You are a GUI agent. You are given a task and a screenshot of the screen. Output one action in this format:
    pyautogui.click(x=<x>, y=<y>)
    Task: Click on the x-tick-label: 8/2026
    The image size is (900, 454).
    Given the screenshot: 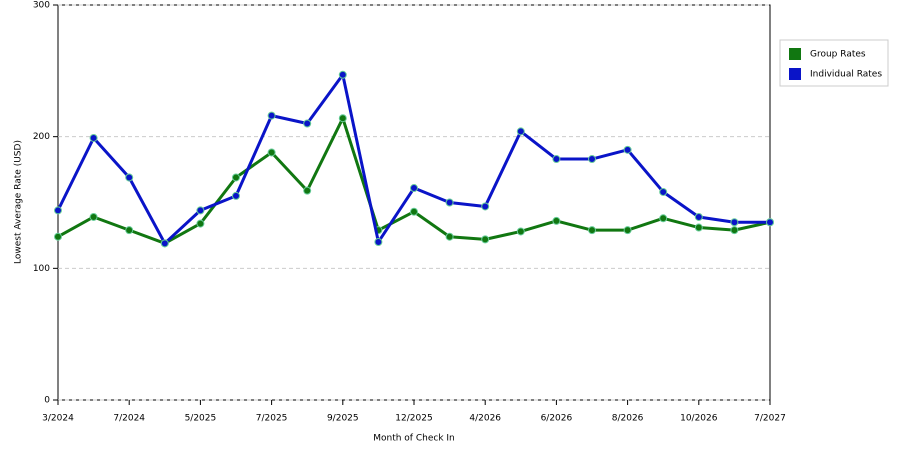 What is the action you would take?
    pyautogui.click(x=628, y=419)
    